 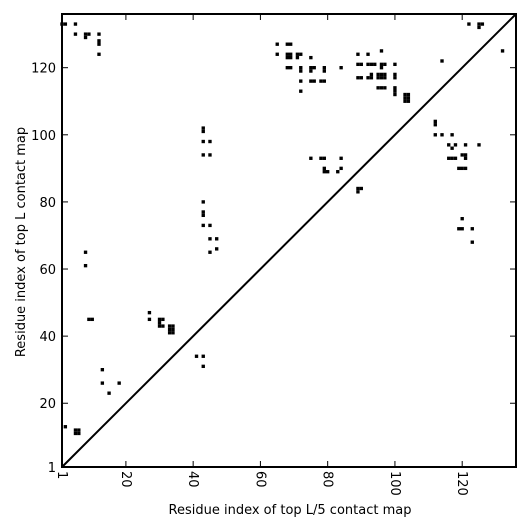 What do you see at coordinates (47, 404) in the screenshot?
I see `y-tick-label: 20` at bounding box center [47, 404].